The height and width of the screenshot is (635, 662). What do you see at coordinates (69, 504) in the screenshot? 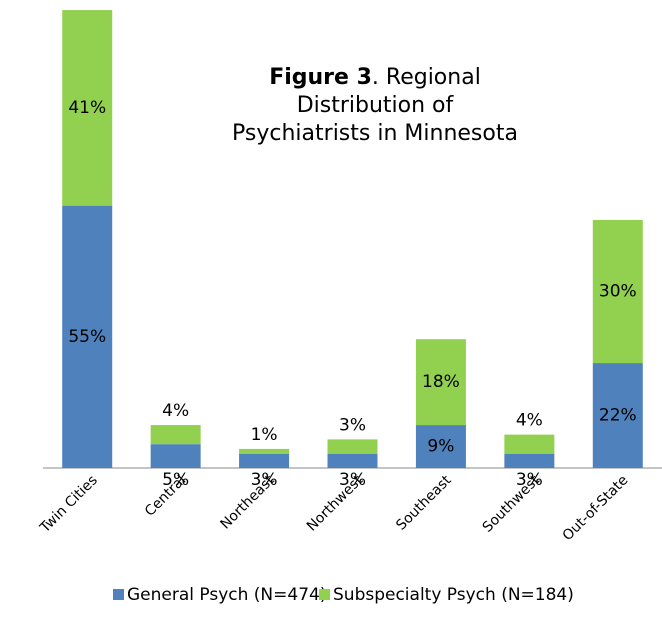
I see `x-tick-label: Twin Cities` at bounding box center [69, 504].